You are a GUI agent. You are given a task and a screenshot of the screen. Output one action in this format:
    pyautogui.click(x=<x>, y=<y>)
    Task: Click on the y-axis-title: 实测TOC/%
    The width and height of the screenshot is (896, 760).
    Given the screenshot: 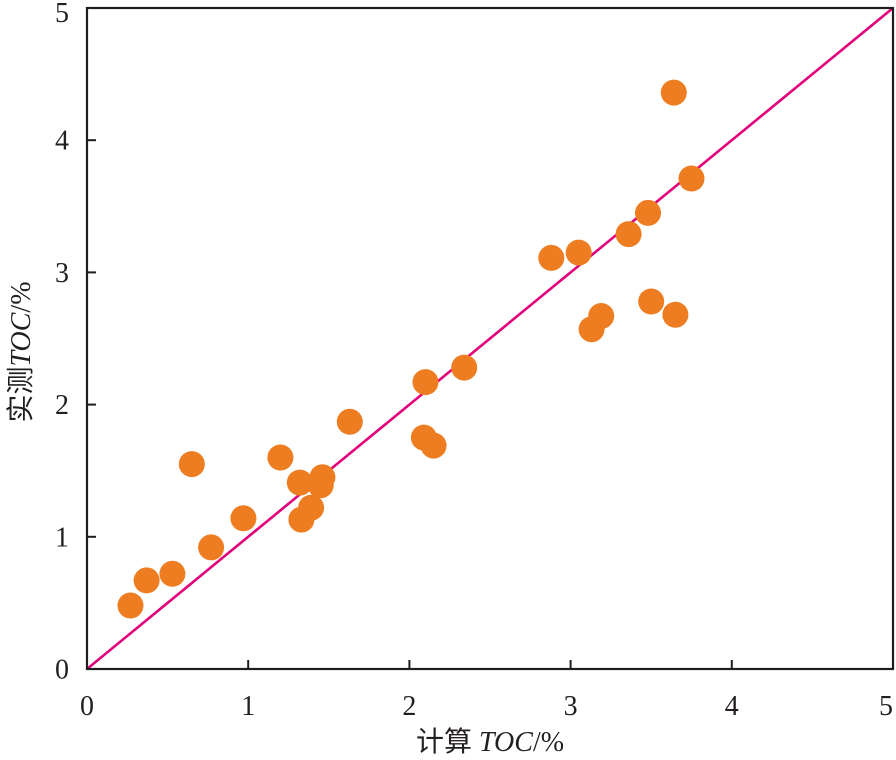 What is the action you would take?
    pyautogui.click(x=21, y=351)
    